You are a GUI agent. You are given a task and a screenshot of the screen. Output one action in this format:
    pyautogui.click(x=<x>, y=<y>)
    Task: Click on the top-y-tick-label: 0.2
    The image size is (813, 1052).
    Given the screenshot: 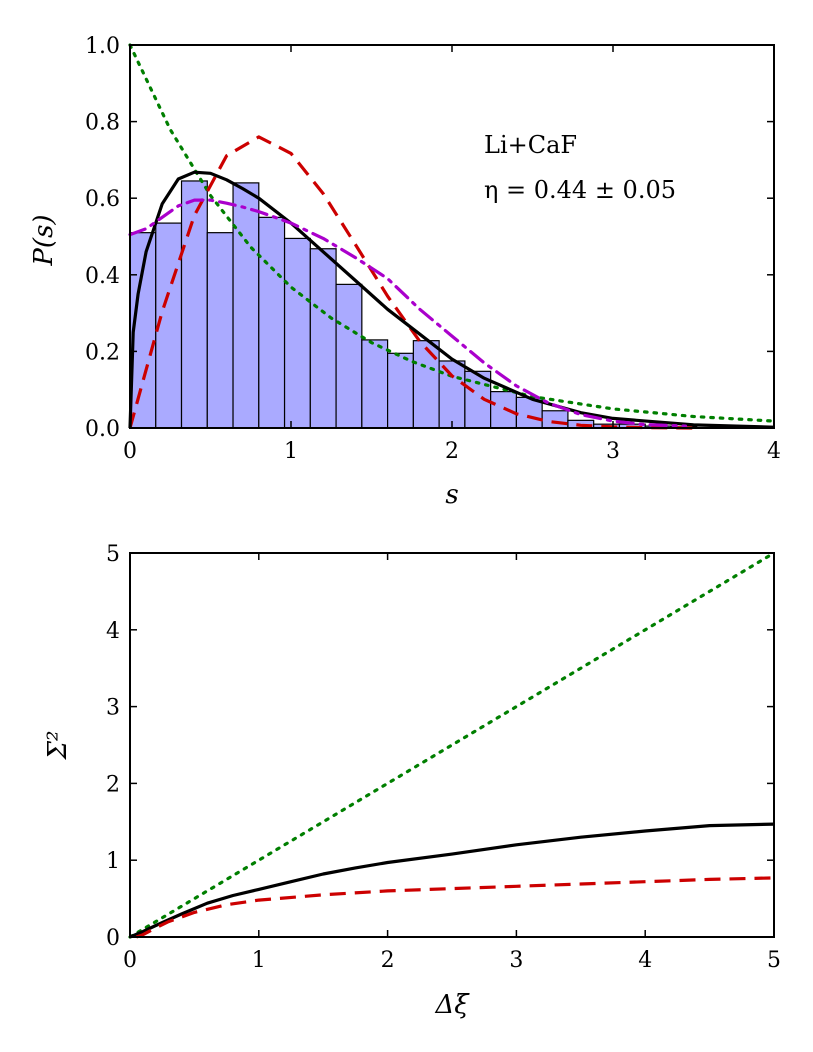 What is the action you would take?
    pyautogui.click(x=102, y=352)
    